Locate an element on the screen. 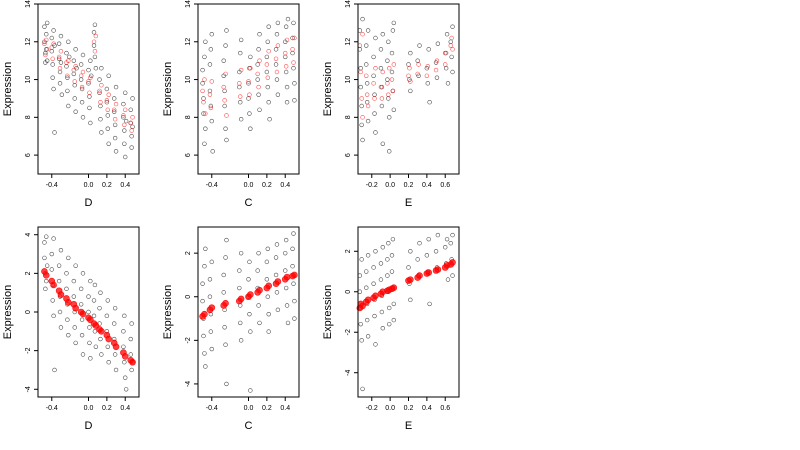 Image resolution: width=800 pixels, height=450 pixels. x-tick-label: 0.0 is located at coordinates (249, 408).